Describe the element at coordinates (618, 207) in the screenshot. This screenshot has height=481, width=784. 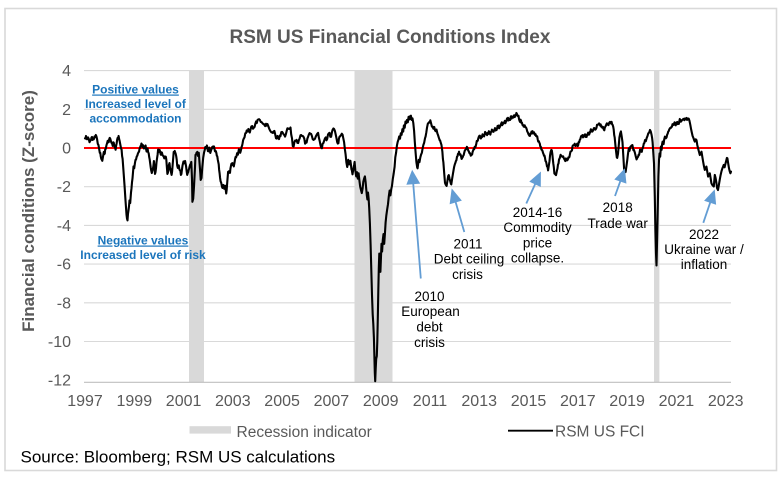
I see `svg-text: 2018` at that location.